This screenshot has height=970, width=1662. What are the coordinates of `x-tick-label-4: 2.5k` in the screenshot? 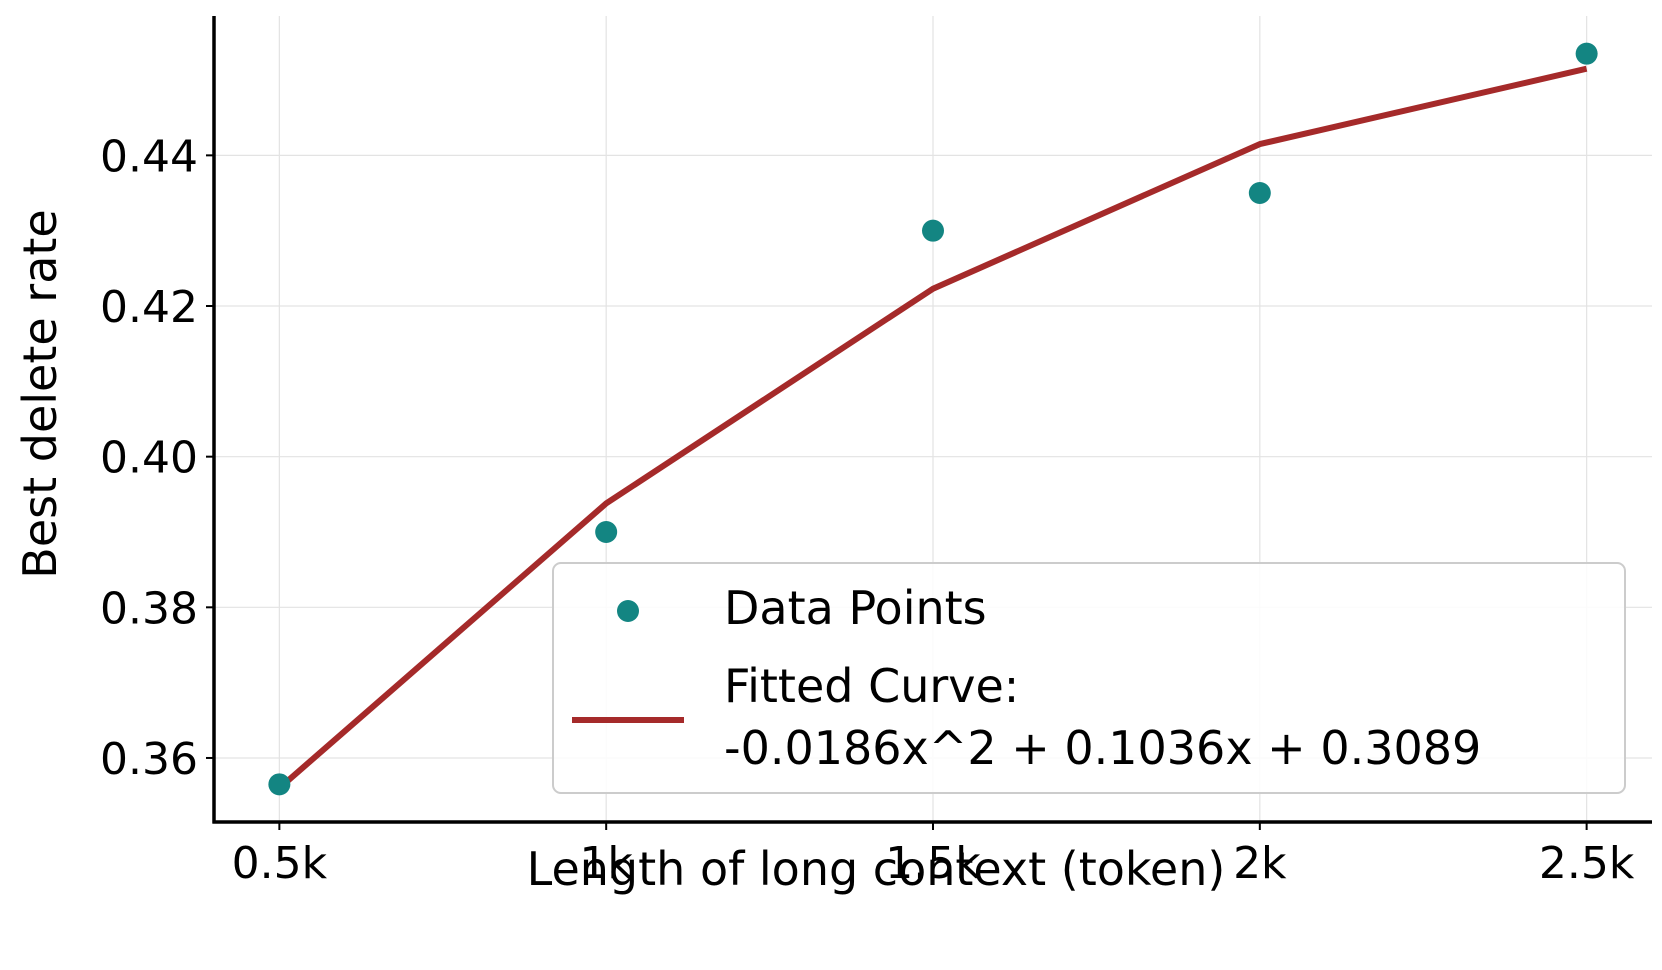 It's located at (1587, 863).